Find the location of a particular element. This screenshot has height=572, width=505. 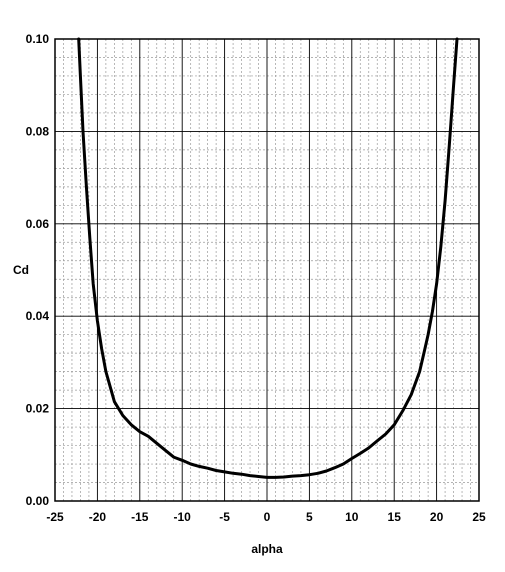

x-tick-label: -25 is located at coordinates (55, 517).